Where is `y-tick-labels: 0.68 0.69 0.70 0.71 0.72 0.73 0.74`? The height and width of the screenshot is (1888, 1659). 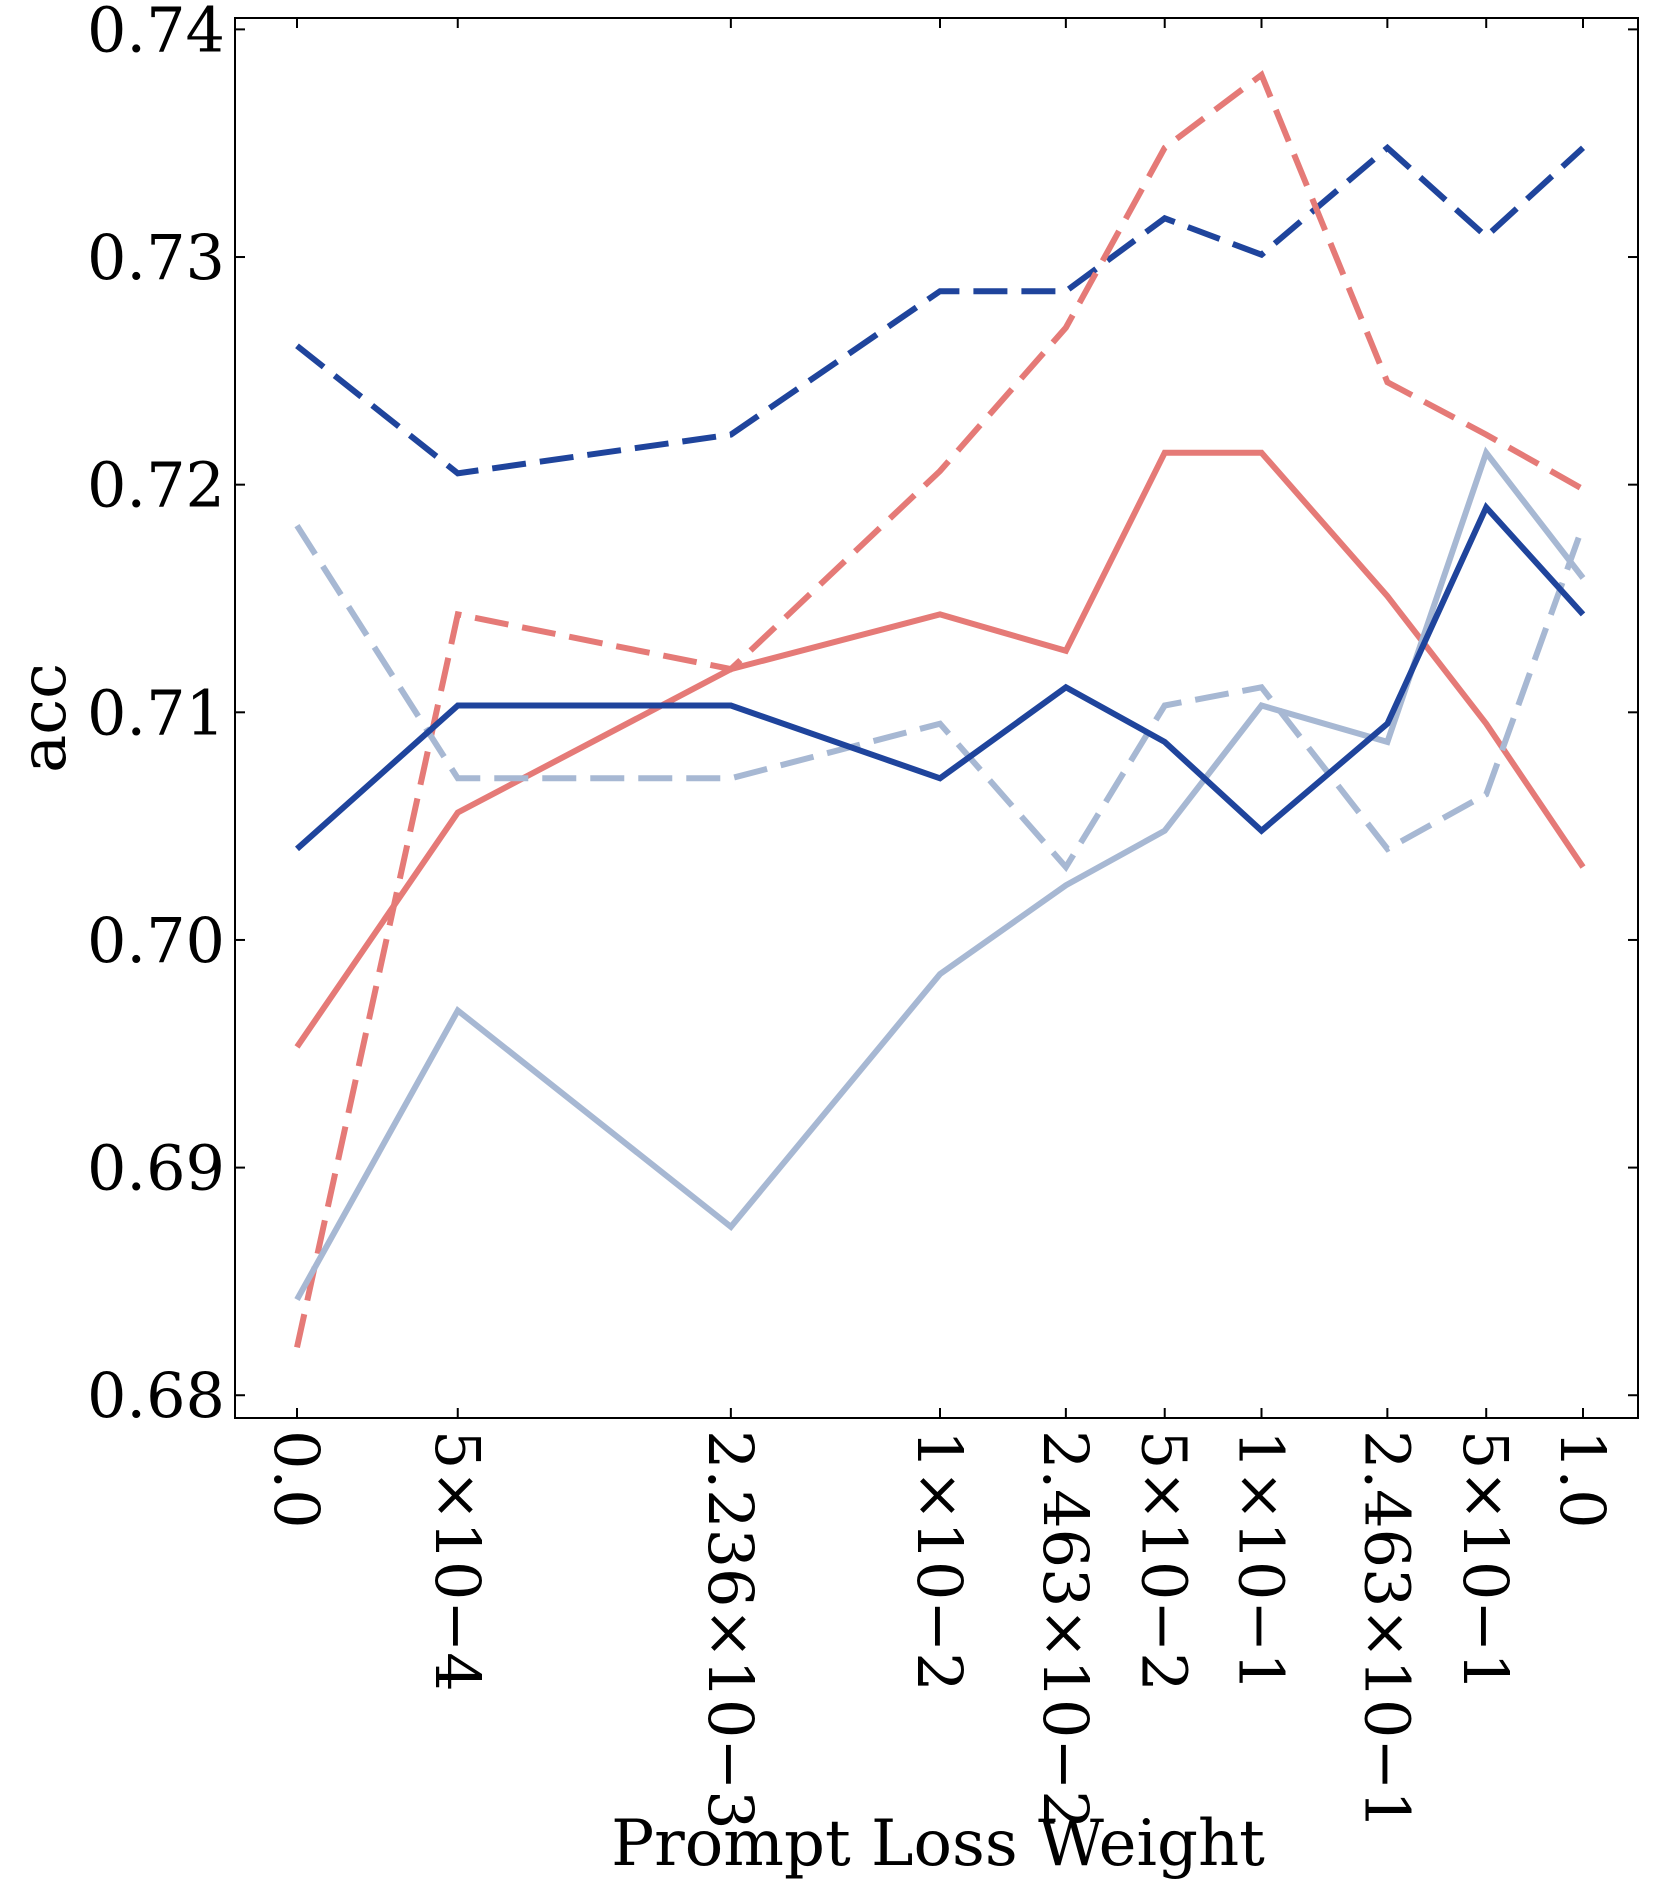
y-tick-labels: 0.68 0.69 0.70 0.71 0.72 0.73 0.74 is located at coordinates (156, 716).